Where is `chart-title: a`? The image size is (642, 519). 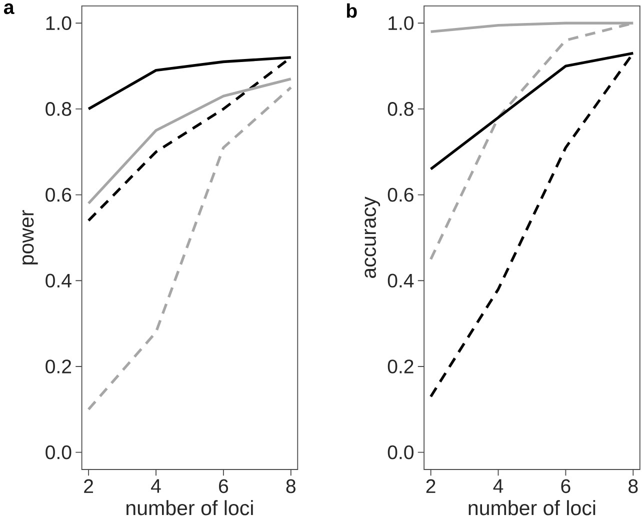 chart-title: a is located at coordinates (9, 9).